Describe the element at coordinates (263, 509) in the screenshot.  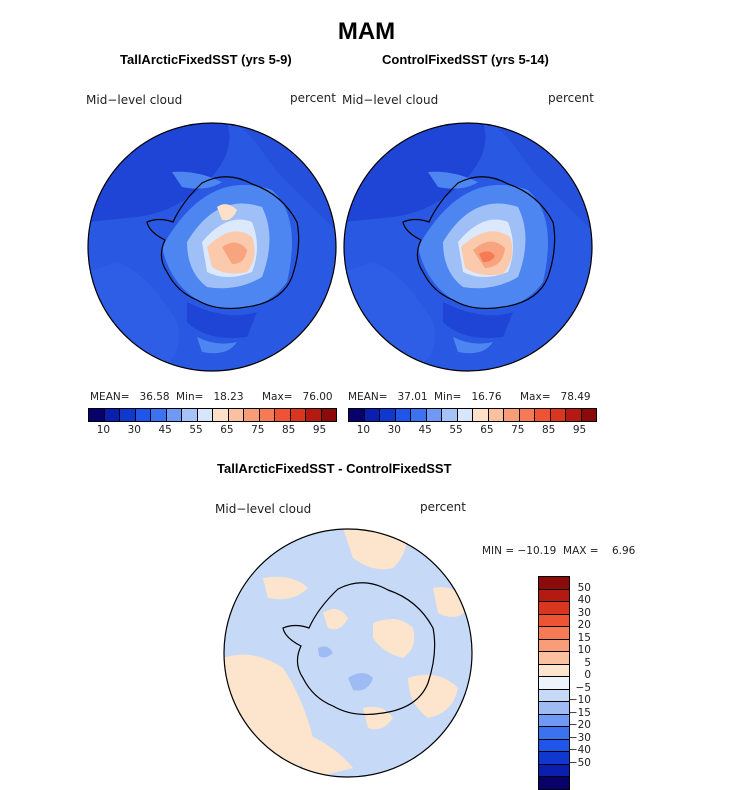
I see `diff-variable-label: Mid−level cloud` at that location.